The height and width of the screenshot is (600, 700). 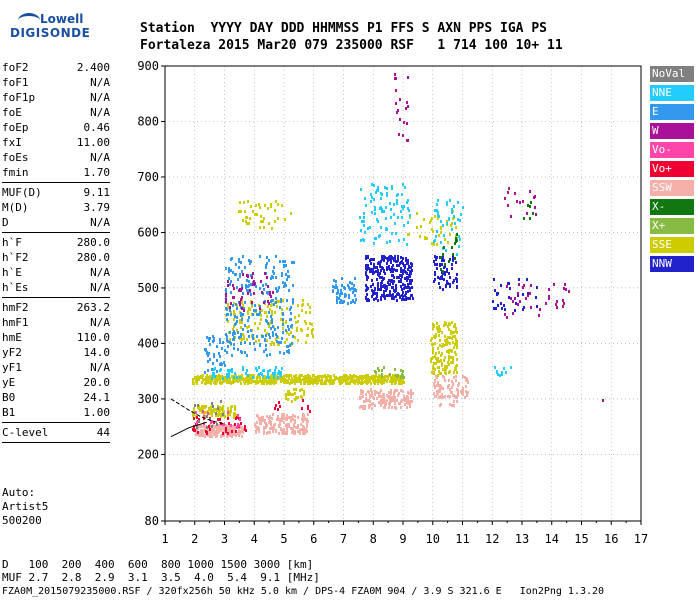 What do you see at coordinates (199, 419) in the screenshot?
I see `data-point-vo-` at bounding box center [199, 419].